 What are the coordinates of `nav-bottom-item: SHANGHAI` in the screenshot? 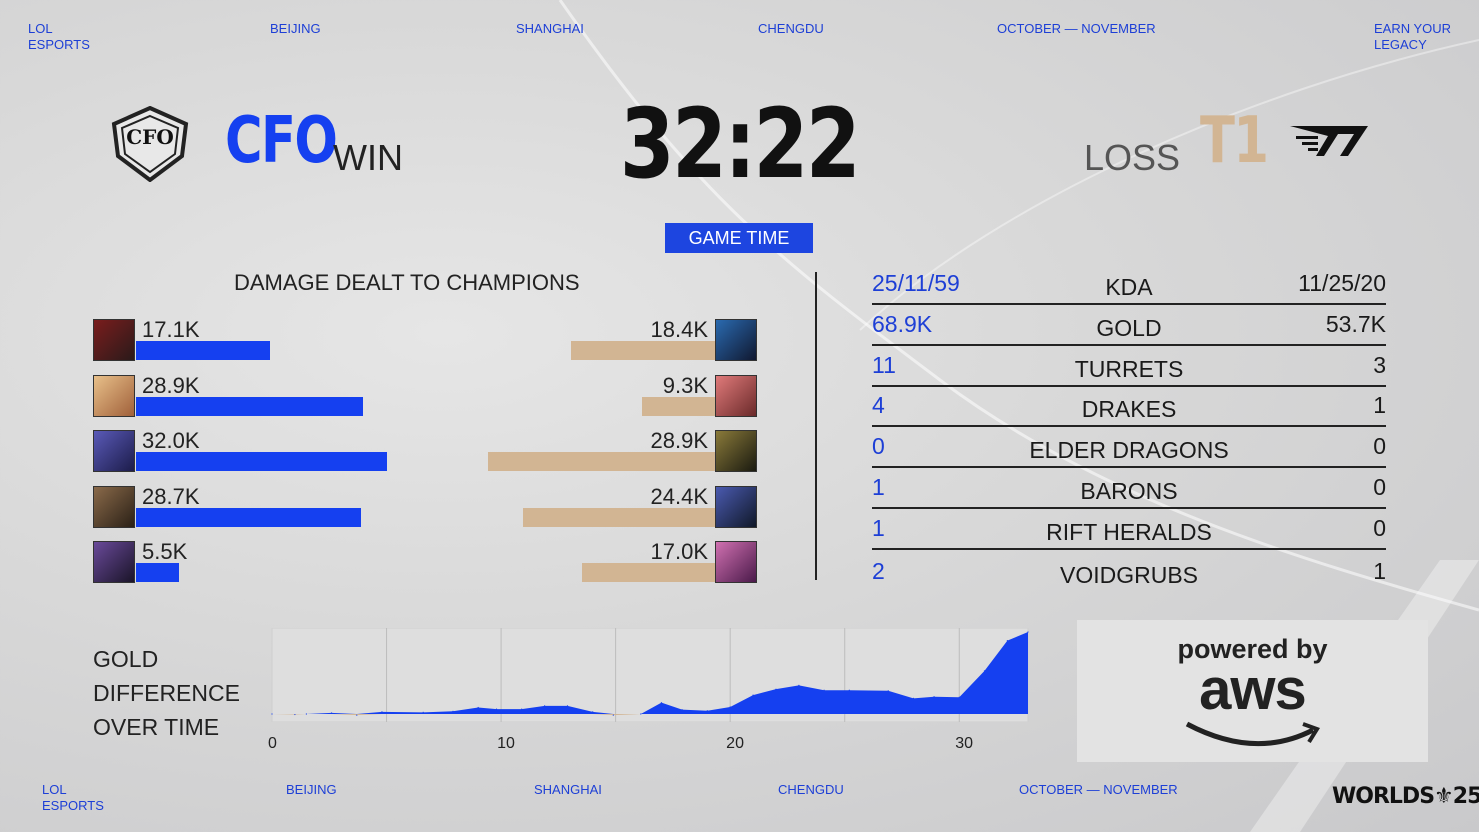 It's located at (568, 789).